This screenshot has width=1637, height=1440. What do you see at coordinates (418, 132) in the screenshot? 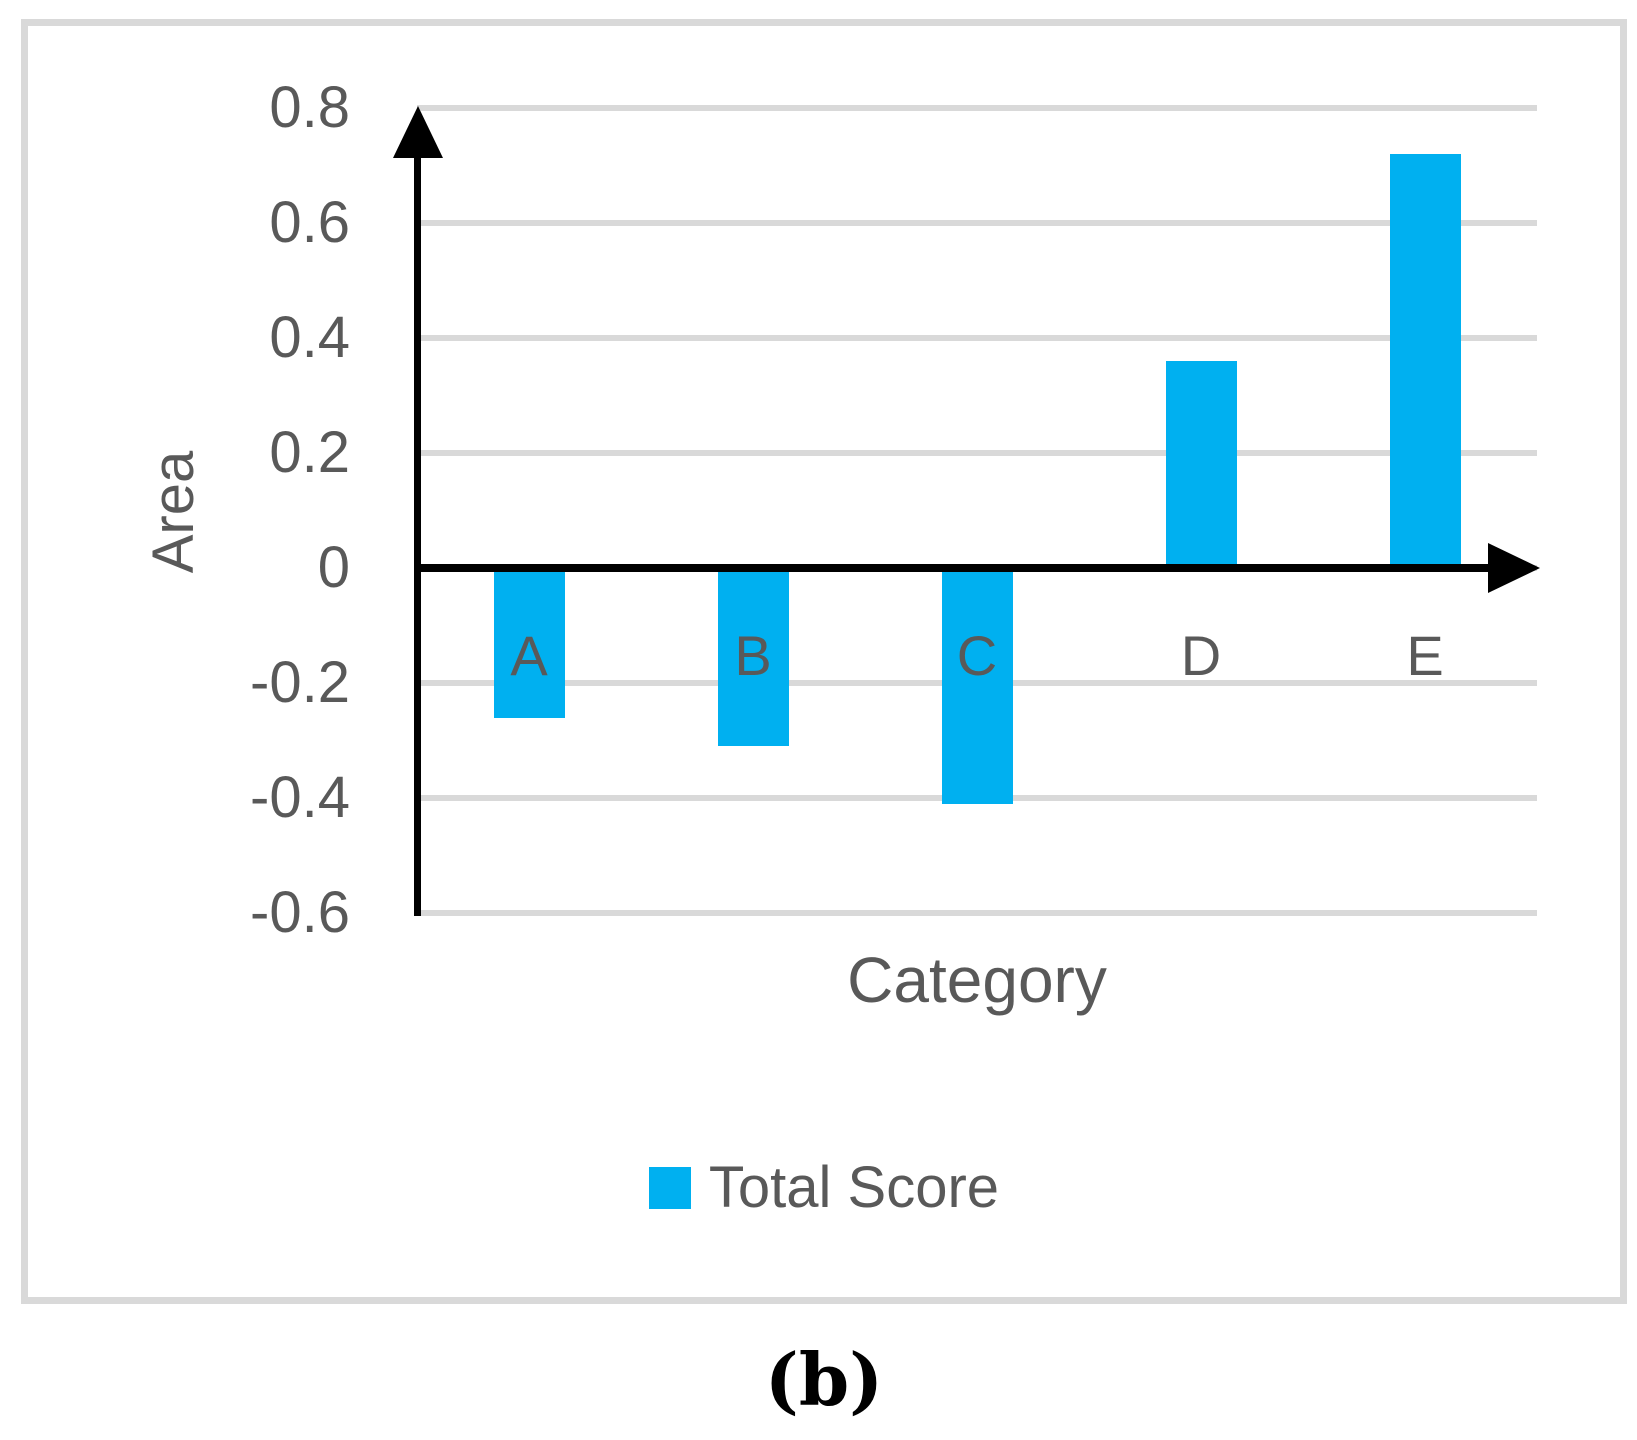
I see `y-axis-arrow-icon` at bounding box center [418, 132].